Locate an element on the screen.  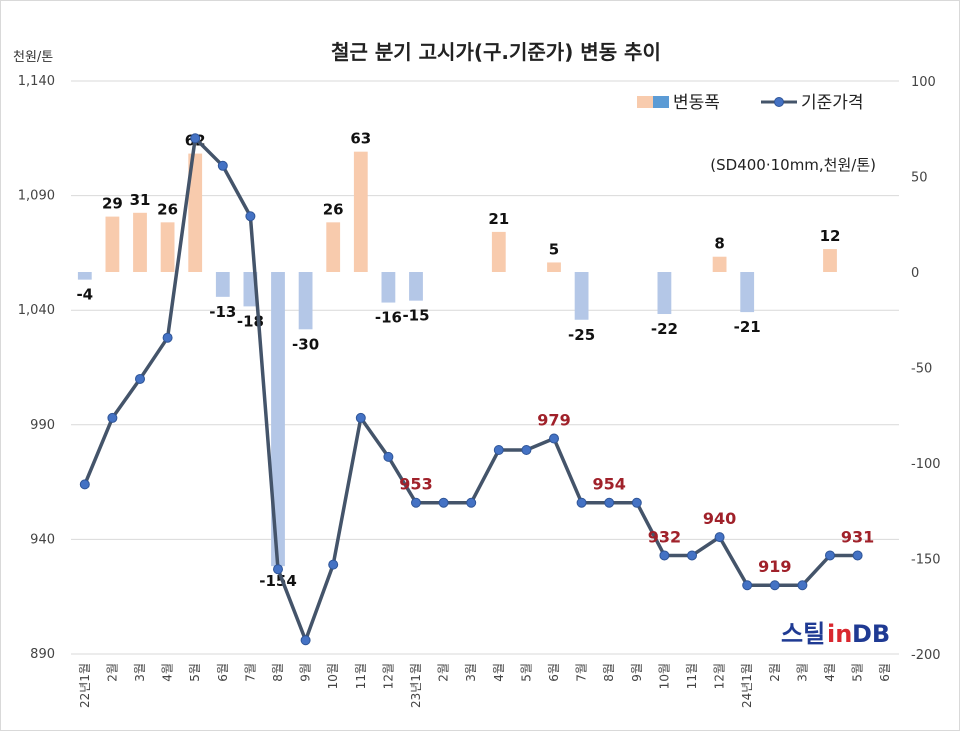
change-bar-label: 8 is located at coordinates (719, 244).